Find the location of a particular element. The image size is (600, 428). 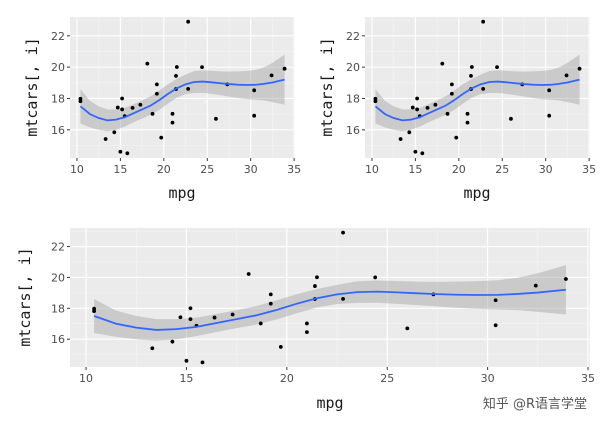

ci-ribbon is located at coordinates (182, 93).